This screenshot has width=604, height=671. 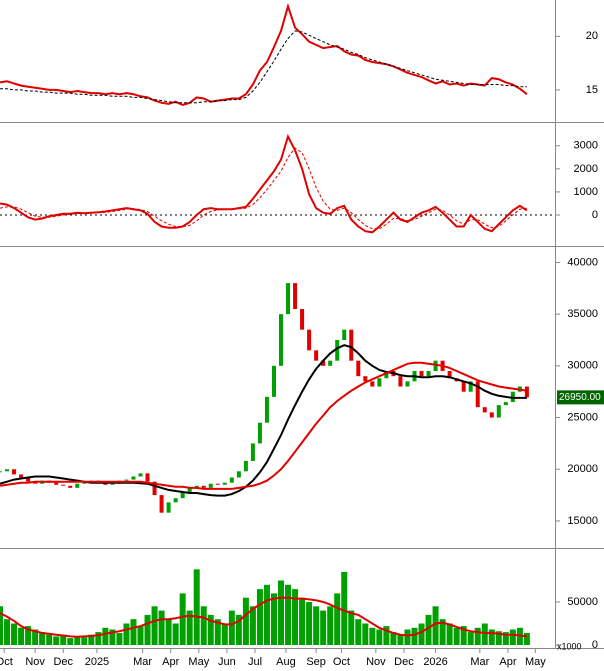 I want to click on y-tick-label: 25000, so click(x=582, y=417).